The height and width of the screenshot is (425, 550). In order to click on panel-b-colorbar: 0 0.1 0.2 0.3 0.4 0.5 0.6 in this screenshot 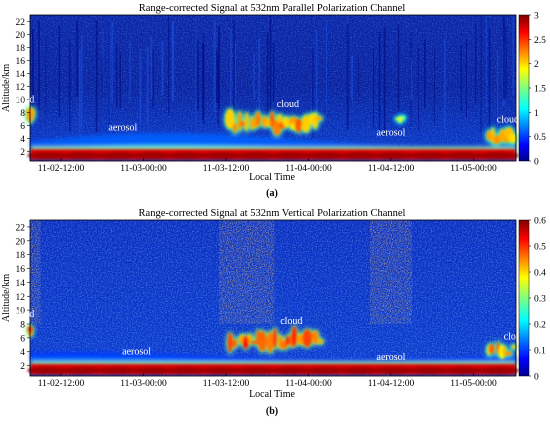, I will do `click(532, 300)`.